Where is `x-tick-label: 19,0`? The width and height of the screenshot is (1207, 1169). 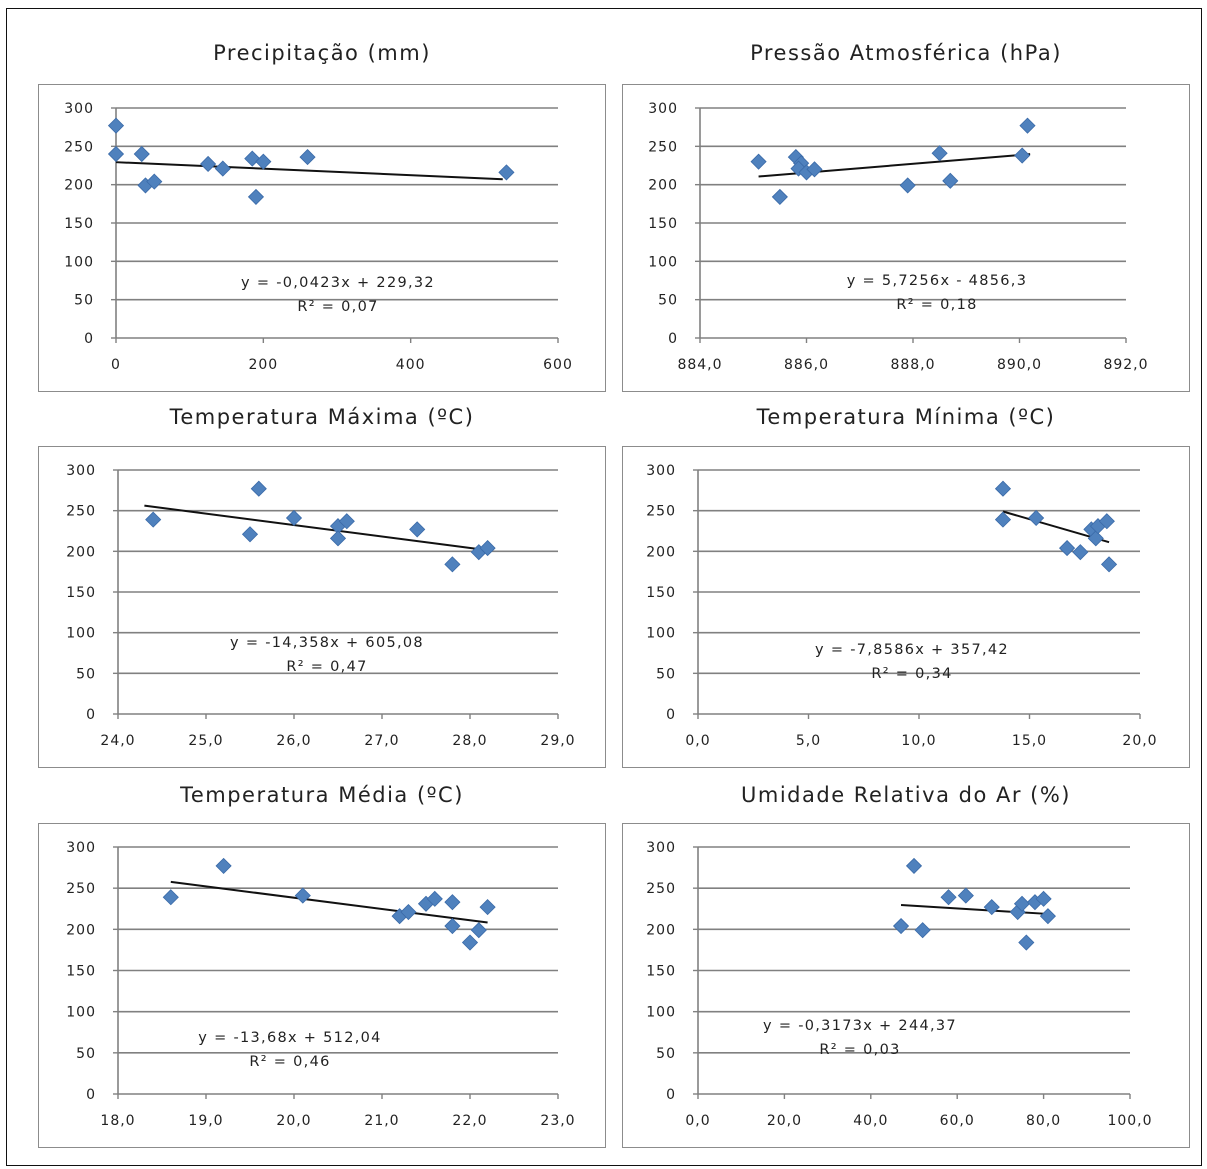 x-tick-label: 19,0 is located at coordinates (205, 1121).